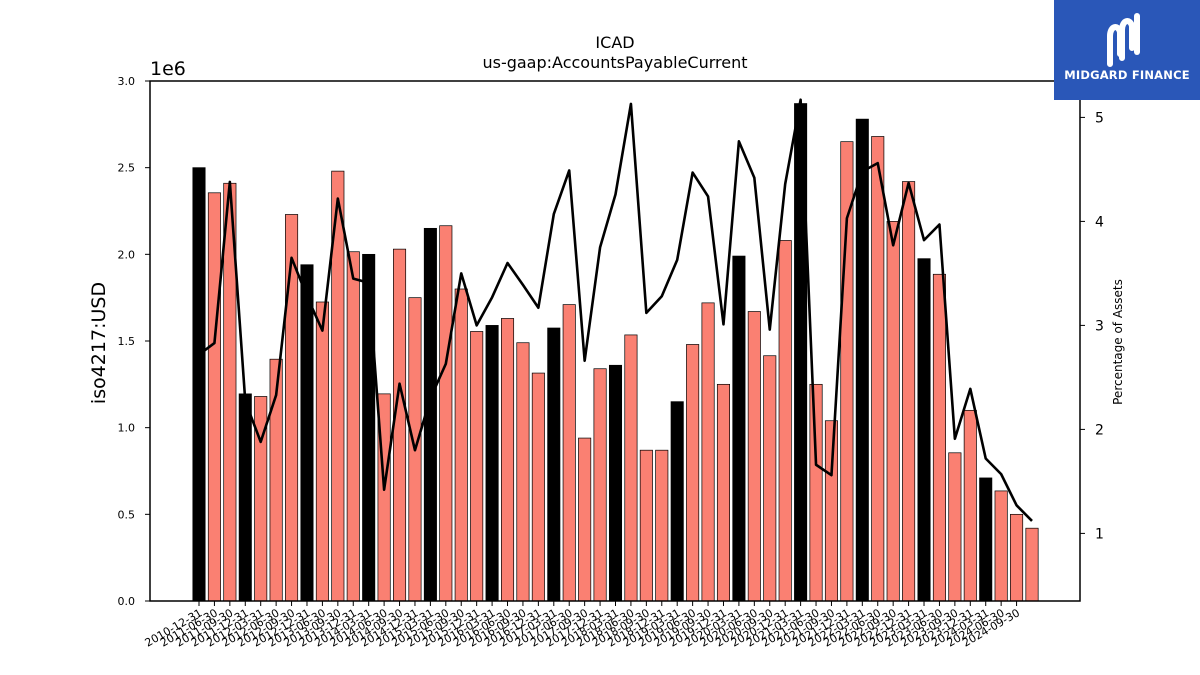  Describe the element at coordinates (614, 62) in the screenshot. I see `chart-subtitle: us-gaap:AccountsPayableCurrent` at that location.